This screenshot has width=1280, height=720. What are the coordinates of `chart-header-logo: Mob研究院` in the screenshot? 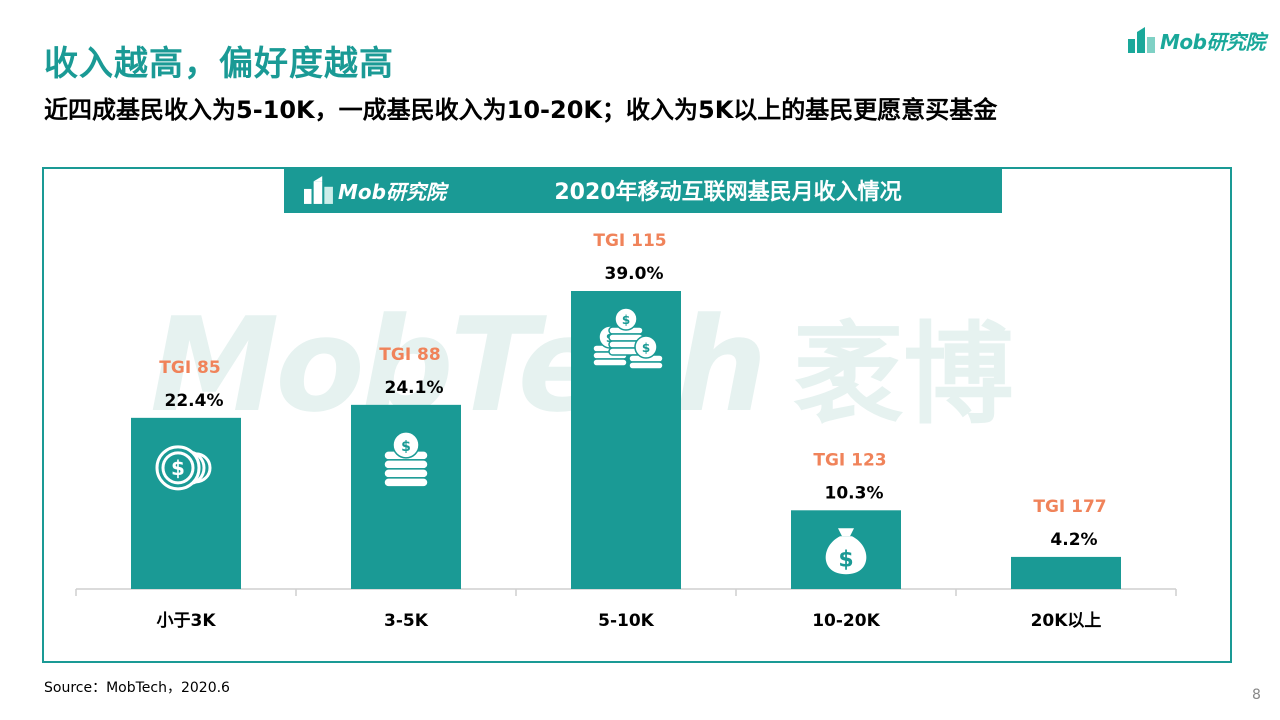 It's located at (375, 190).